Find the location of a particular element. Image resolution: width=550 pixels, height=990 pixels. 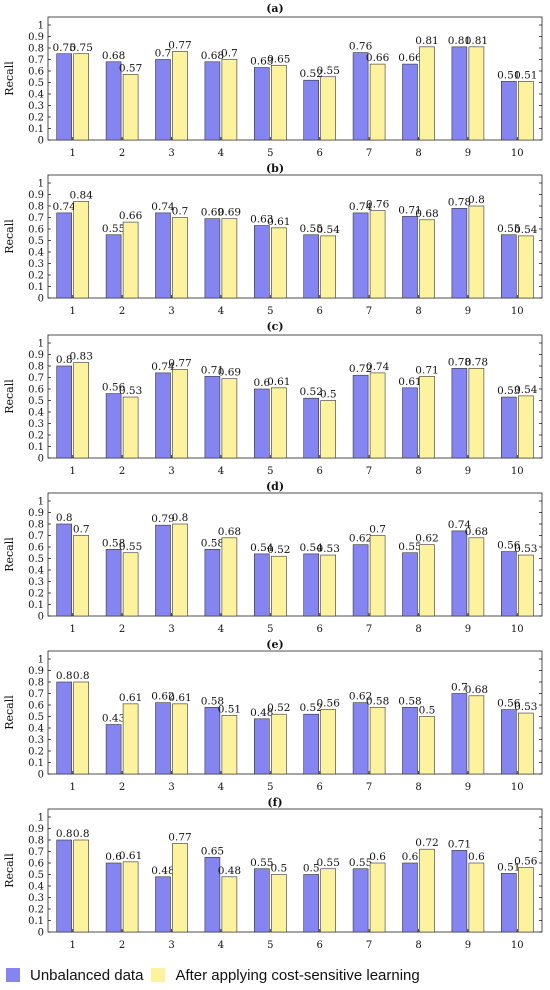

data-label: 0.7 is located at coordinates (180, 212).